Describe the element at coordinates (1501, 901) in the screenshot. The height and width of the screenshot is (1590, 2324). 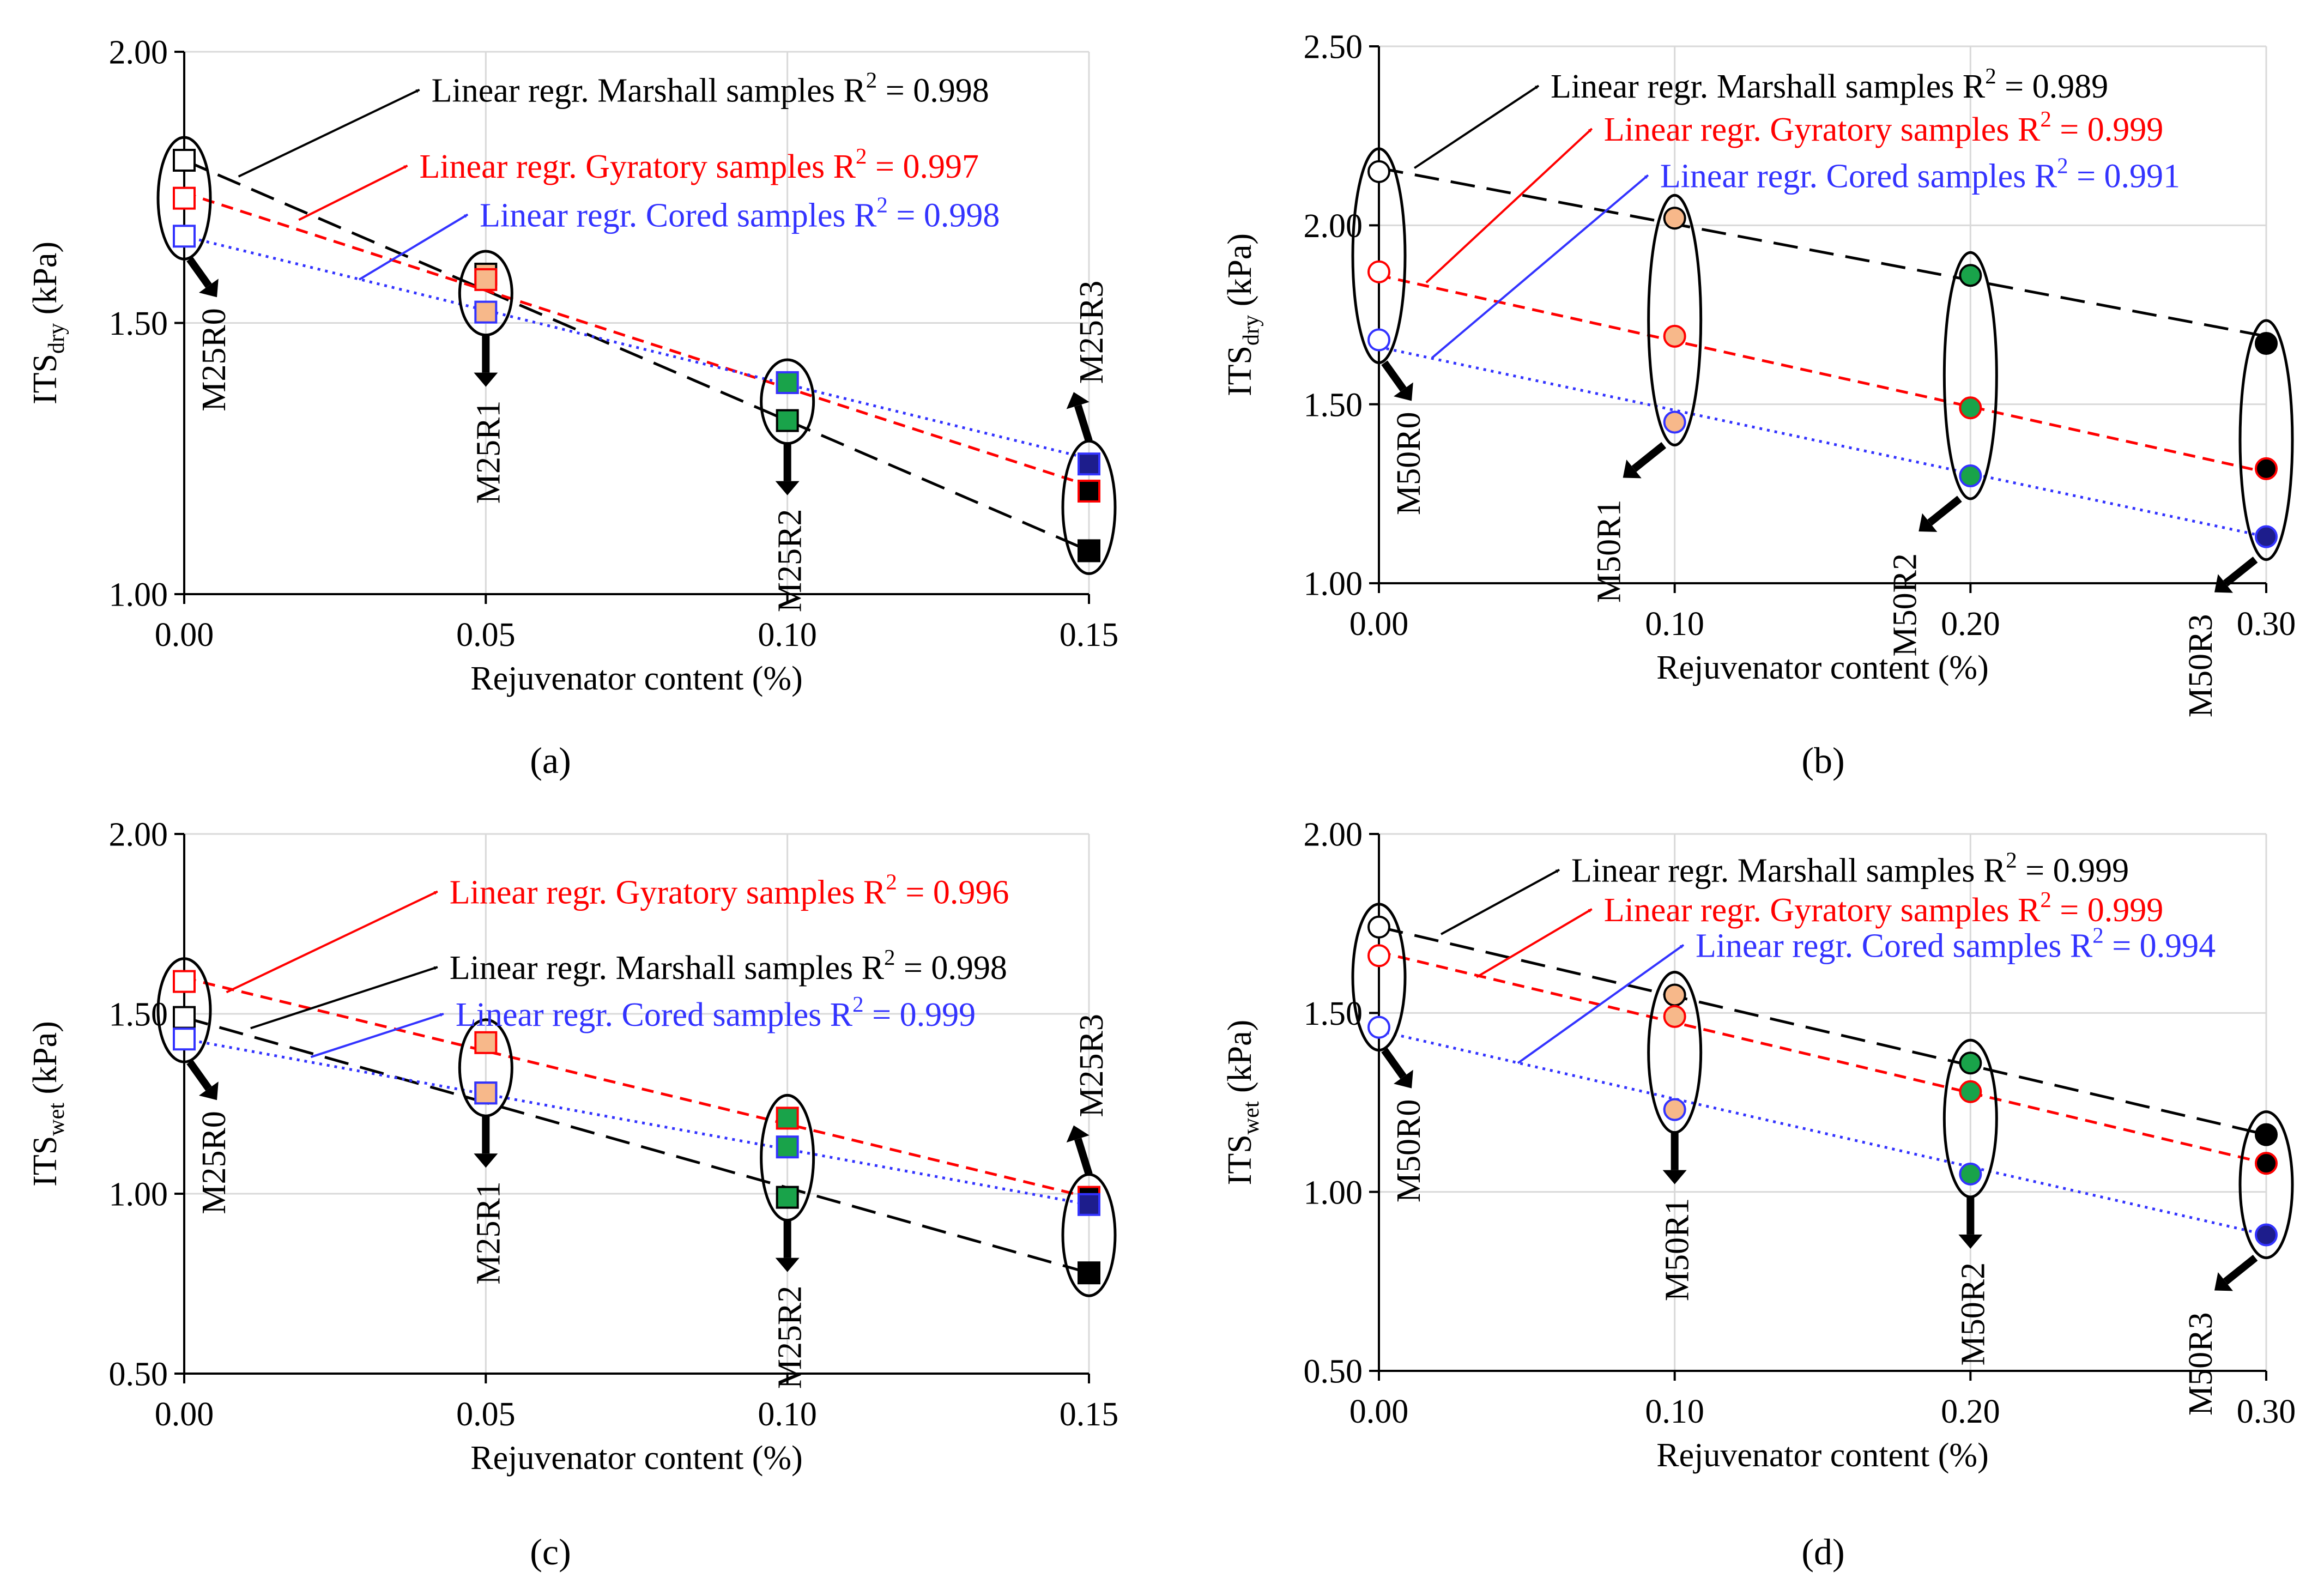
I see `annotation-arrow-marshall` at that location.